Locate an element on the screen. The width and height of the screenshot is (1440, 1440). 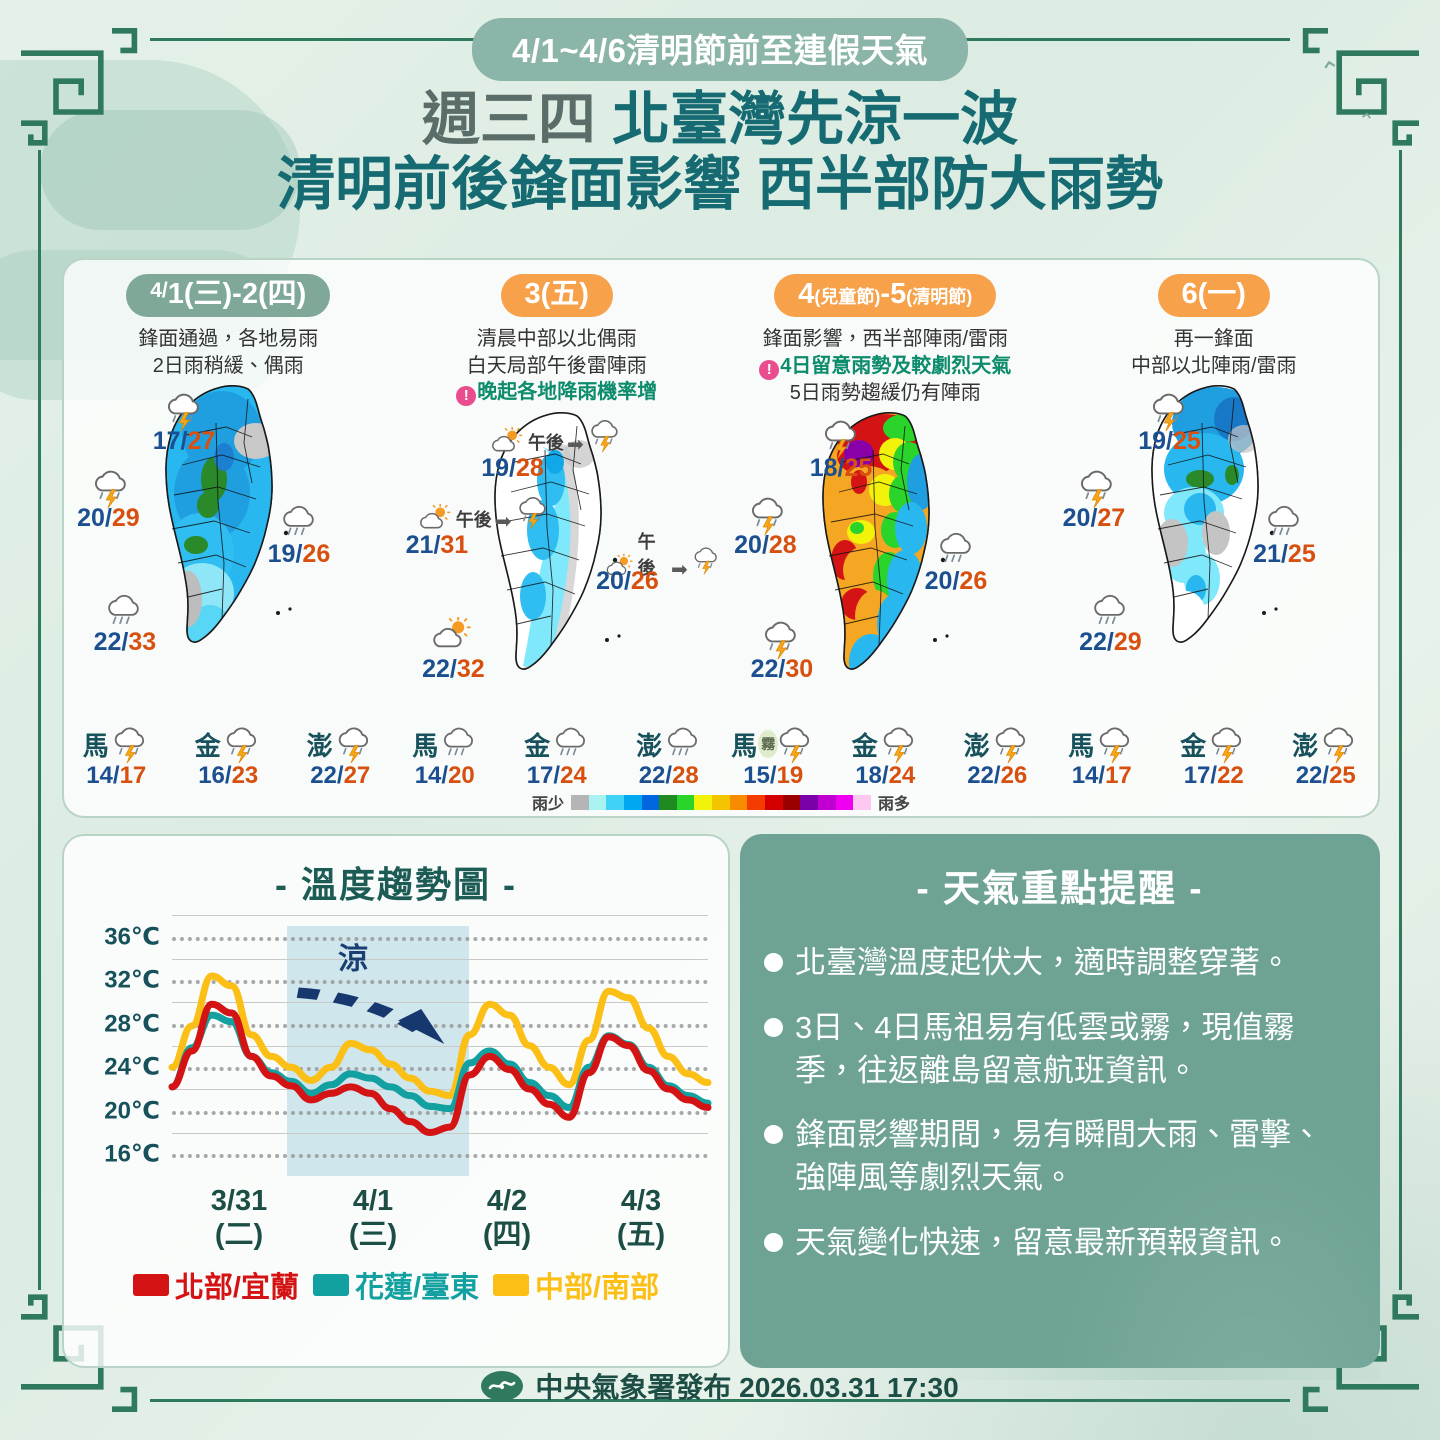
island-forecast-馬: 馬 14/20 is located at coordinates (445, 756).